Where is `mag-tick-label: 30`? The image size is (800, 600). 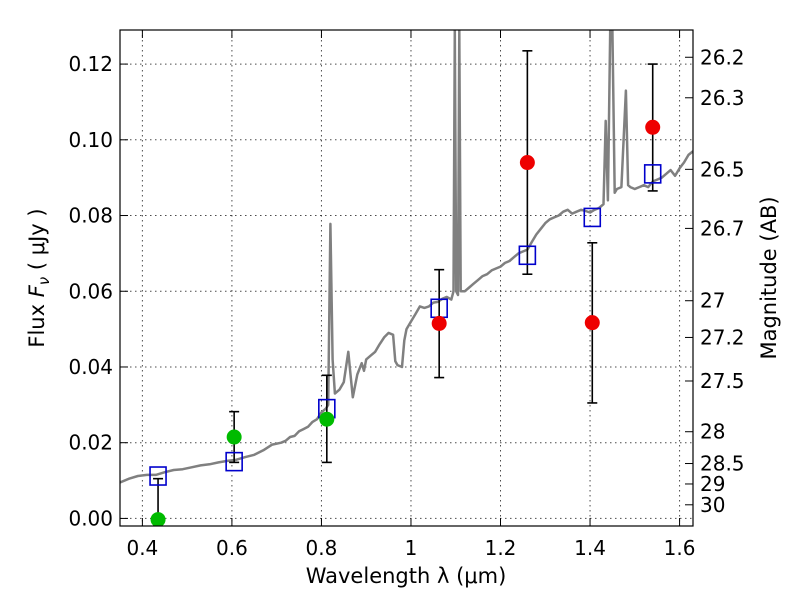
mag-tick-label: 30 is located at coordinates (712, 505).